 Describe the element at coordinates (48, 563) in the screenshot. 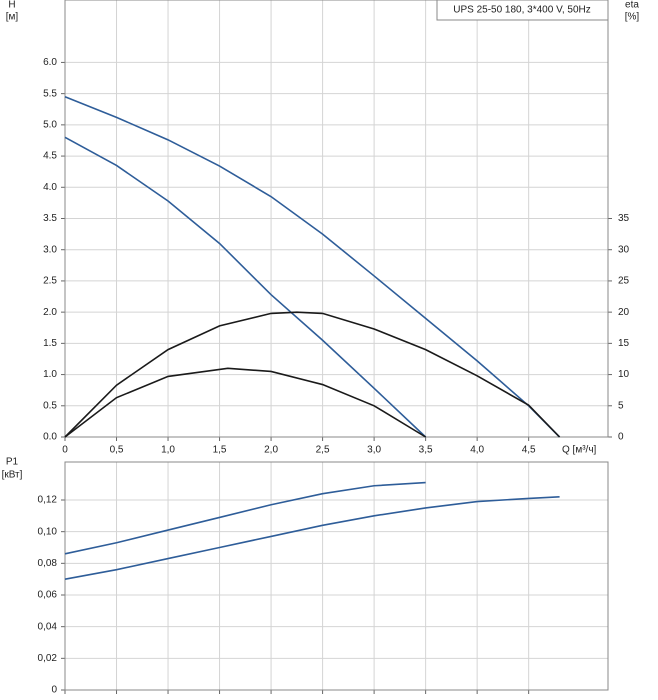

I see `y-tick-label: 0,08` at that location.